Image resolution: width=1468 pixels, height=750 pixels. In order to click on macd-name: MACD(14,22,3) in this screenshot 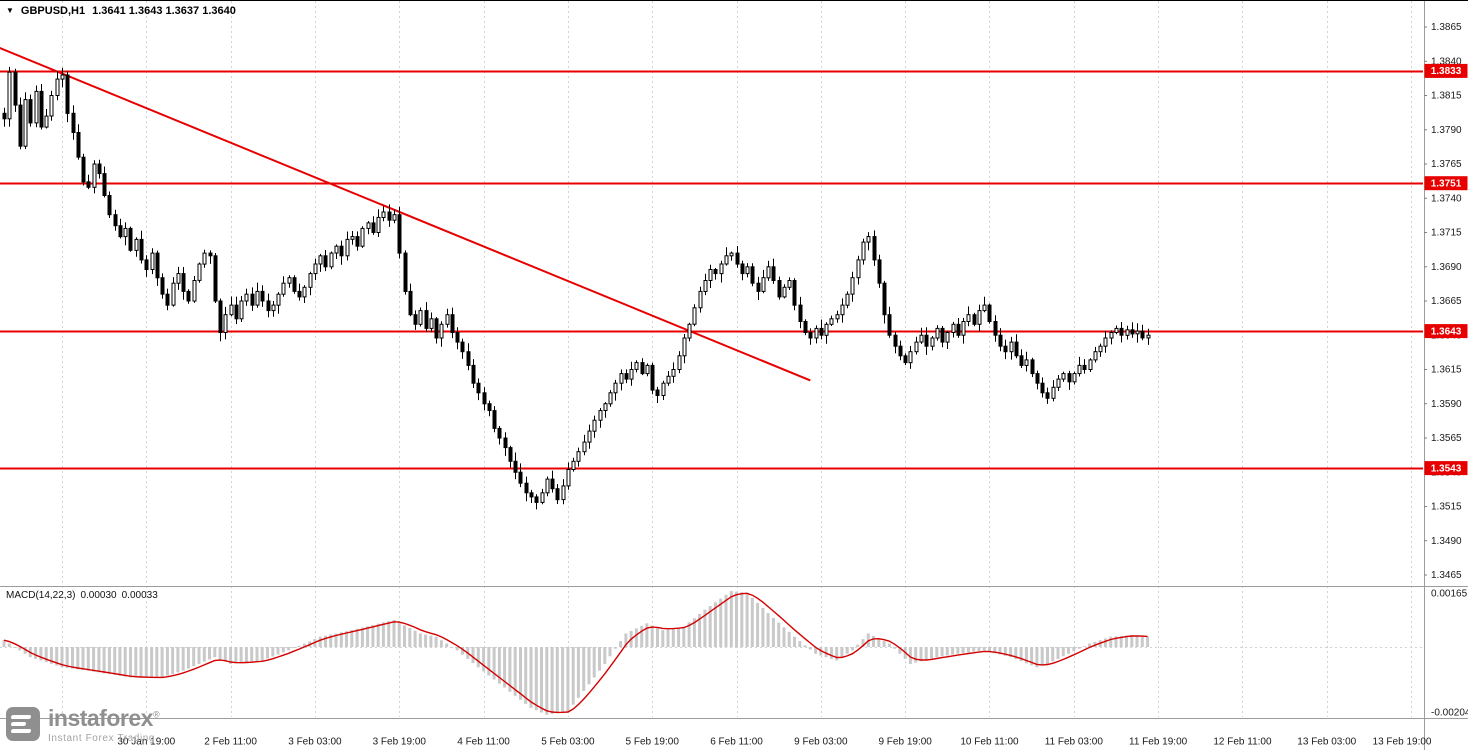, I will do `click(41, 595)`.